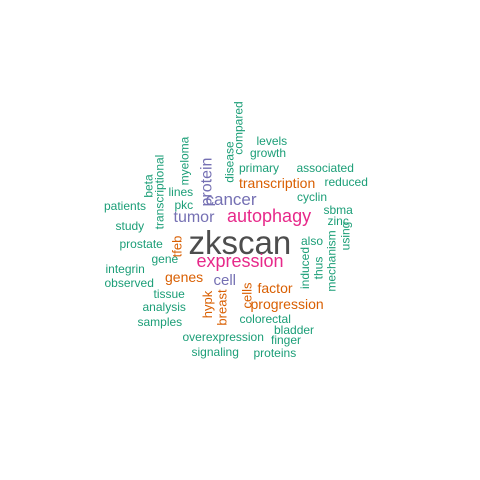  I want to click on word-finger: finger, so click(286, 340).